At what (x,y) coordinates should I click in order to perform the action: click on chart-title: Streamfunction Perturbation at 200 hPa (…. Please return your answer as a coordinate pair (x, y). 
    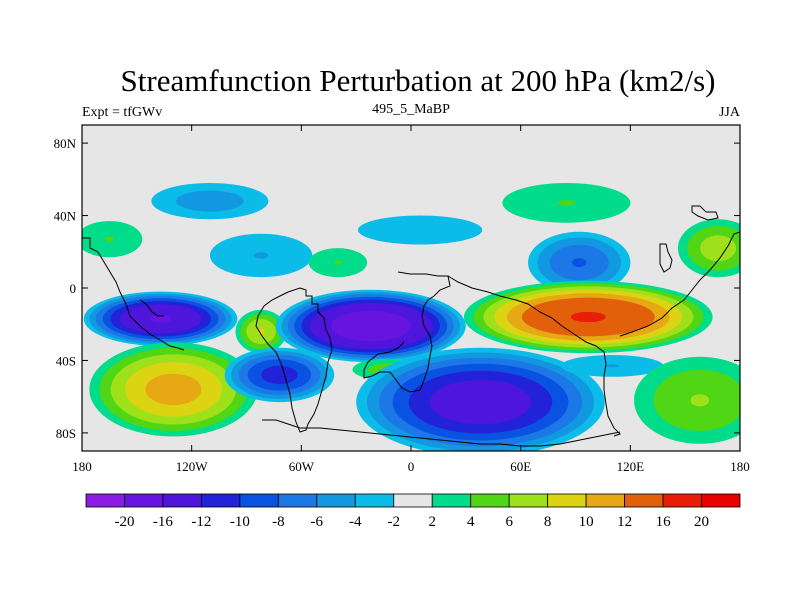
    Looking at the image, I should click on (418, 80).